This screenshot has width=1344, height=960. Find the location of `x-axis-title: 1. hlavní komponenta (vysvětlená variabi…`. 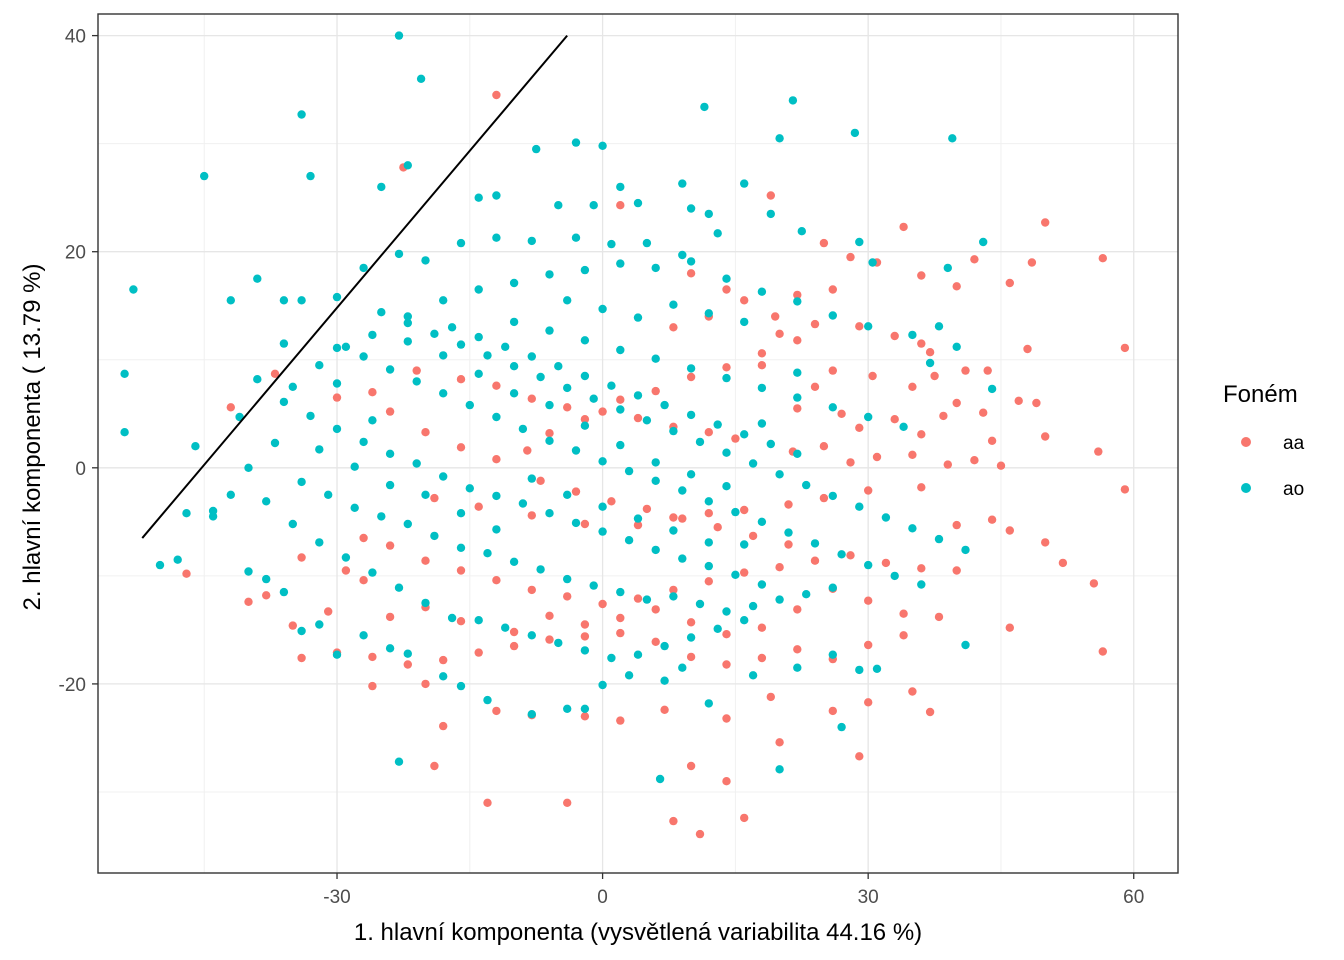

x-axis-title: 1. hlavní komponenta (vysvětlená variabi… is located at coordinates (638, 932).